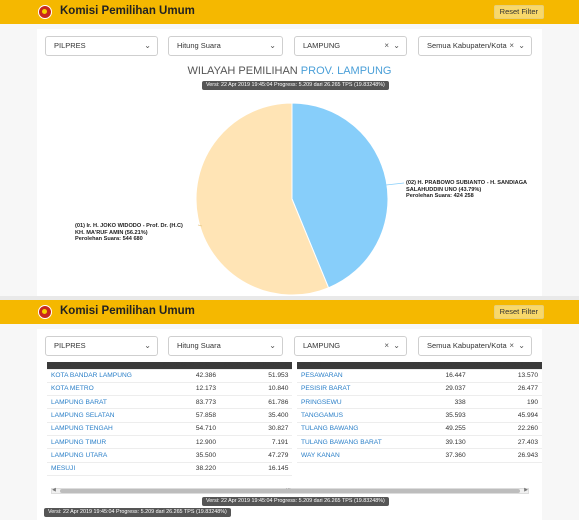  What do you see at coordinates (111, 232) in the screenshot?
I see `pie-label-01-line2: KH. MA'RUF AMIN (56.21%)` at bounding box center [111, 232].